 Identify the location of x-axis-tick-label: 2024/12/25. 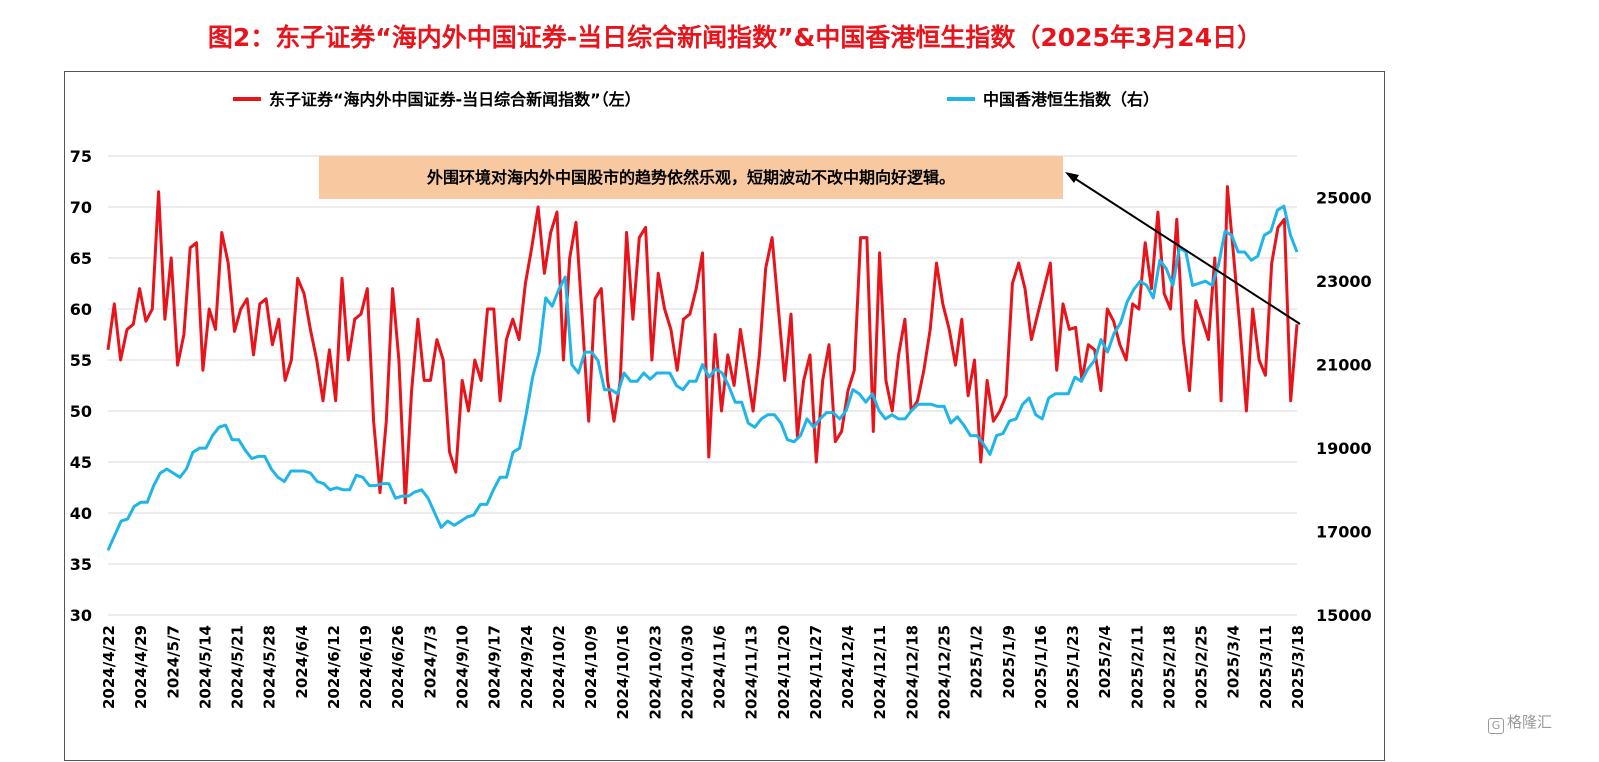
(945, 672).